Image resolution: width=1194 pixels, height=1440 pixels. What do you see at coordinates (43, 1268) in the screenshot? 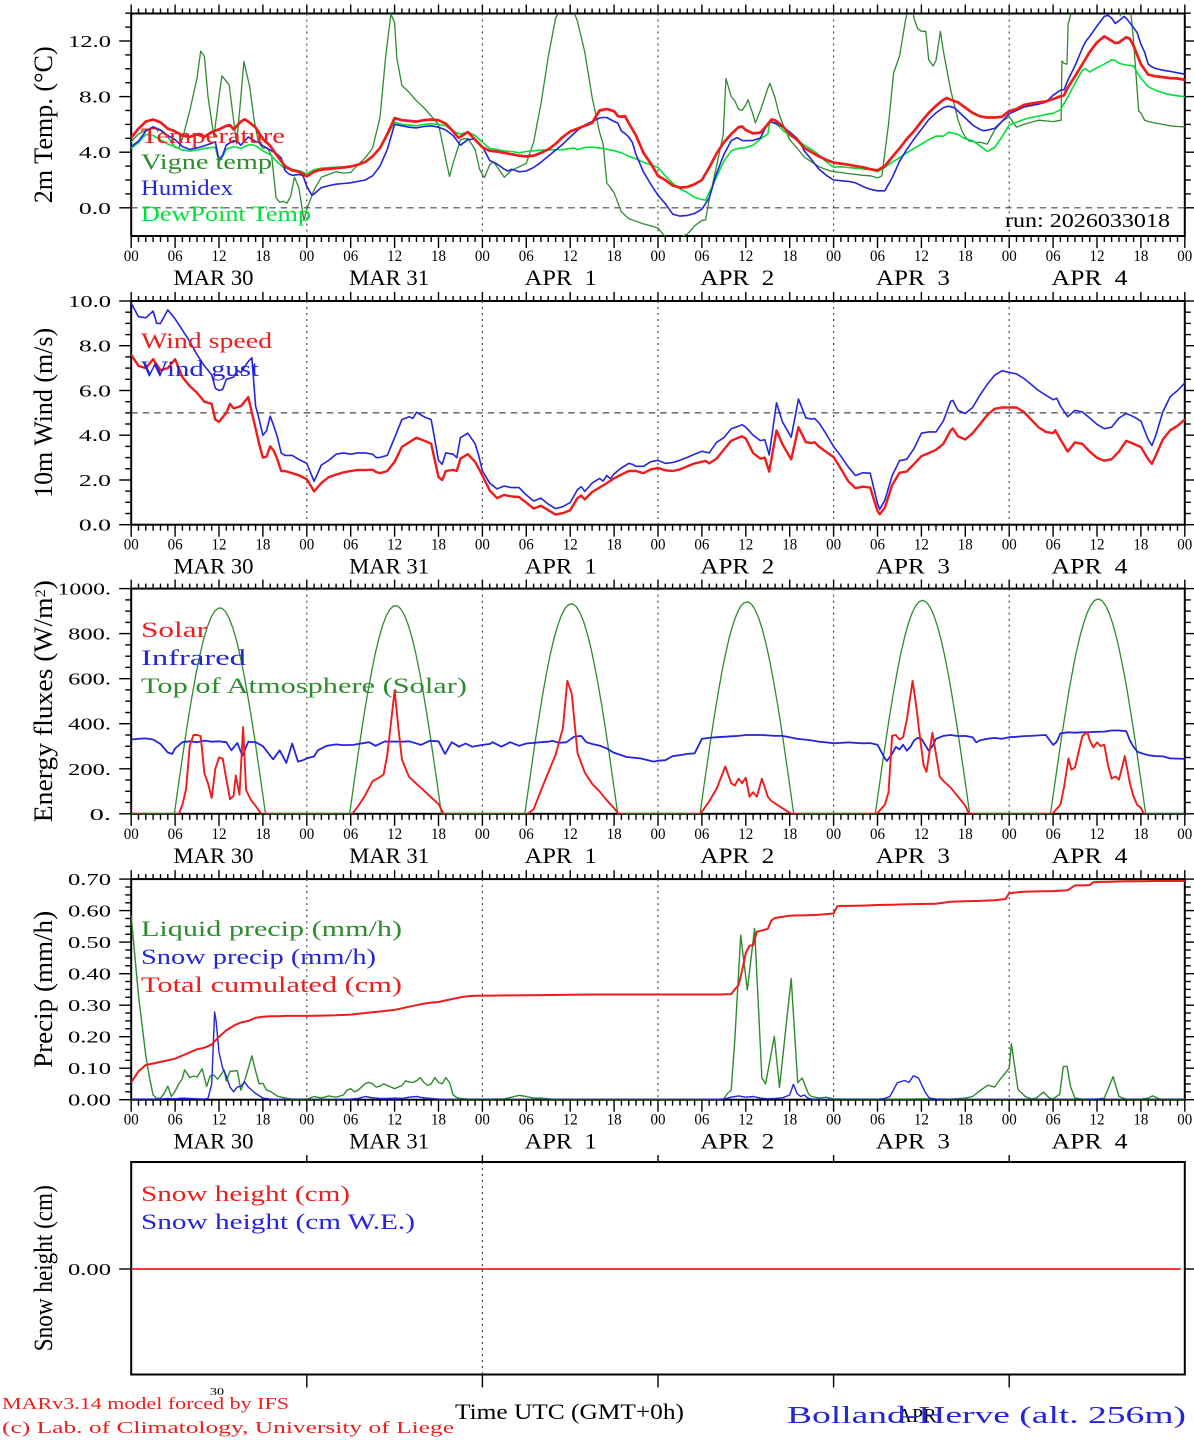
I see `svg-text: Snow height (cm)` at bounding box center [43, 1268].